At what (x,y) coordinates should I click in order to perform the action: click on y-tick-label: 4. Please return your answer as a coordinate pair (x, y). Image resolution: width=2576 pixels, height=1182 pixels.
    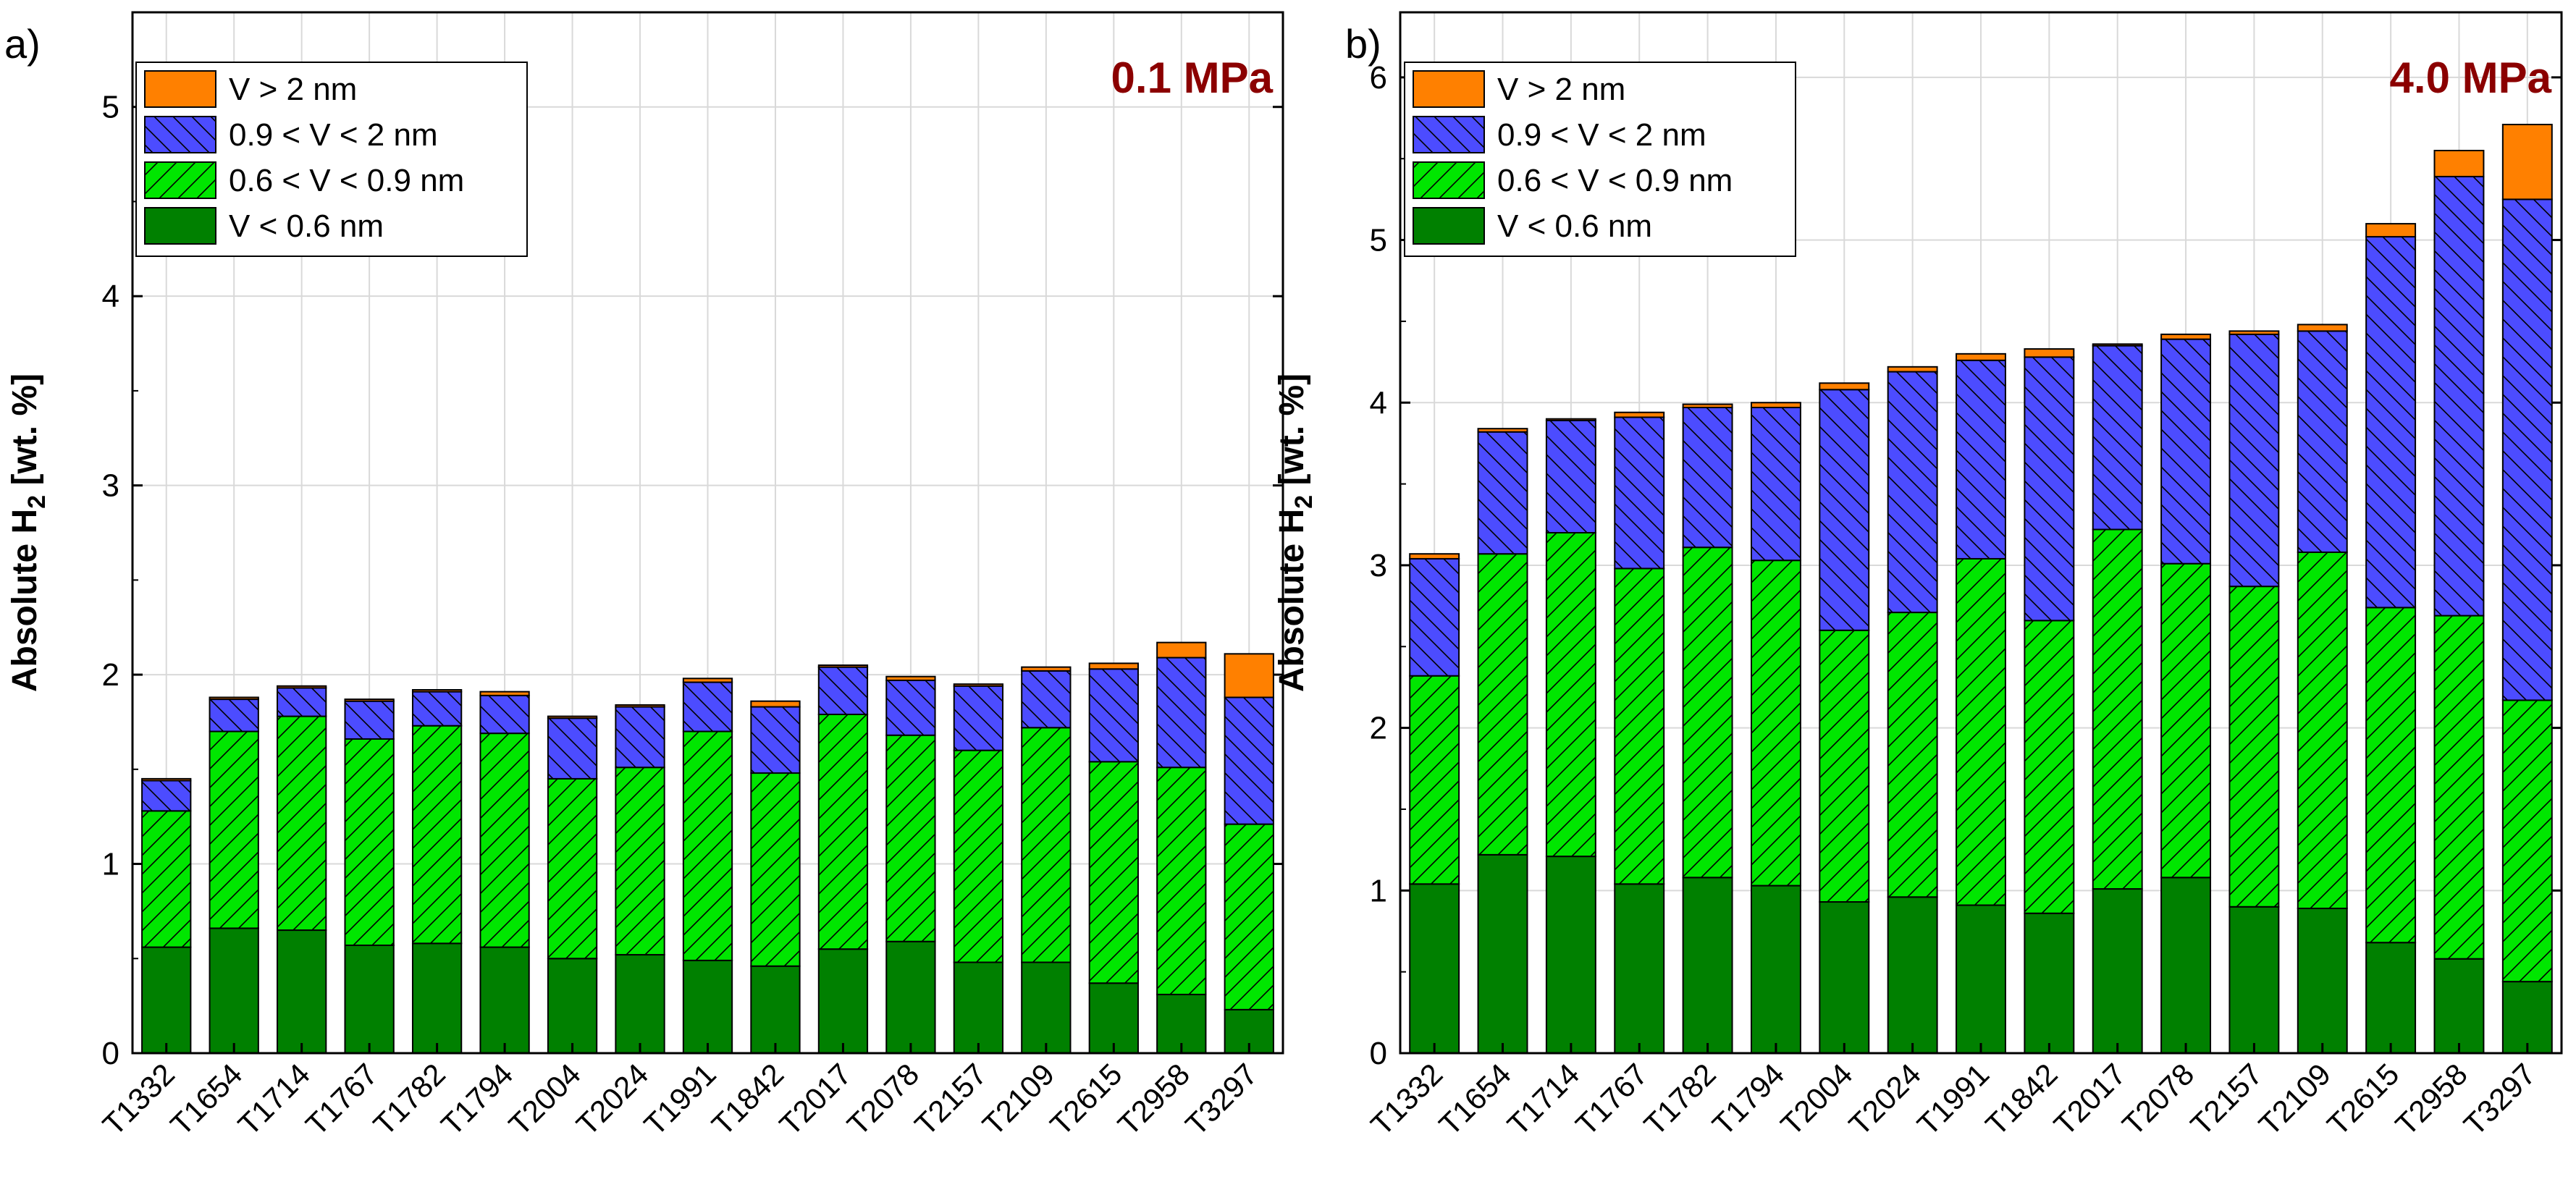
    Looking at the image, I should click on (1378, 403).